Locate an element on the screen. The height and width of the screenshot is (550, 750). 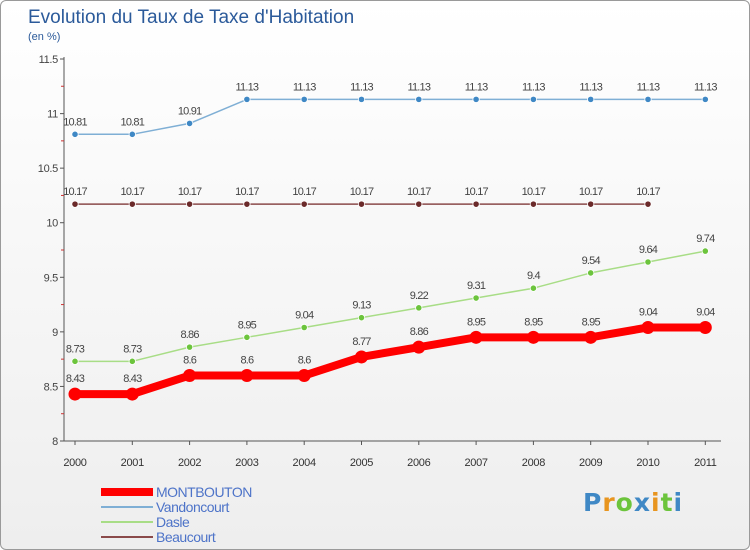
logo-letter: t is located at coordinates (667, 502).